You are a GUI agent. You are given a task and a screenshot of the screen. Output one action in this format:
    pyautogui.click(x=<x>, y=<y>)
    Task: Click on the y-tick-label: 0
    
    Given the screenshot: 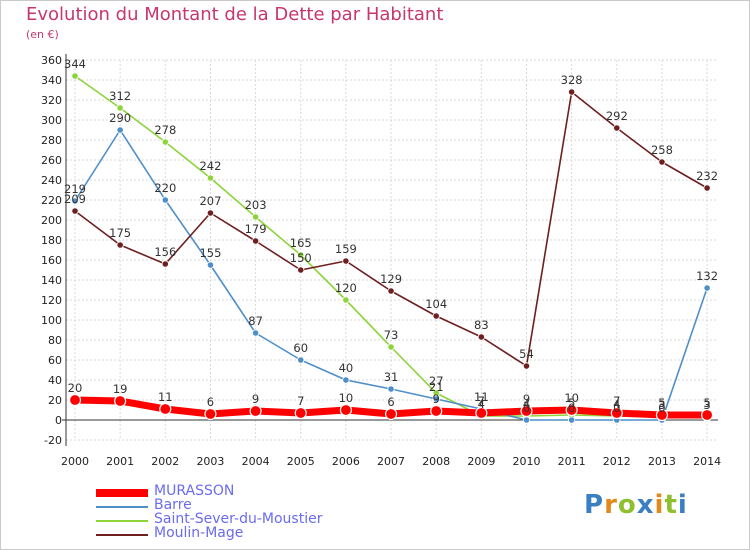 What is the action you would take?
    pyautogui.click(x=58, y=420)
    